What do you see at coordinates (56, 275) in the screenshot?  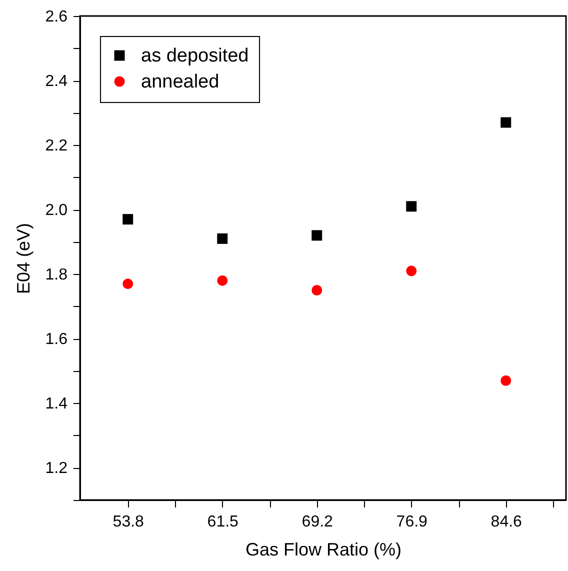 I see `y-tick-label: 1.8` at bounding box center [56, 275].